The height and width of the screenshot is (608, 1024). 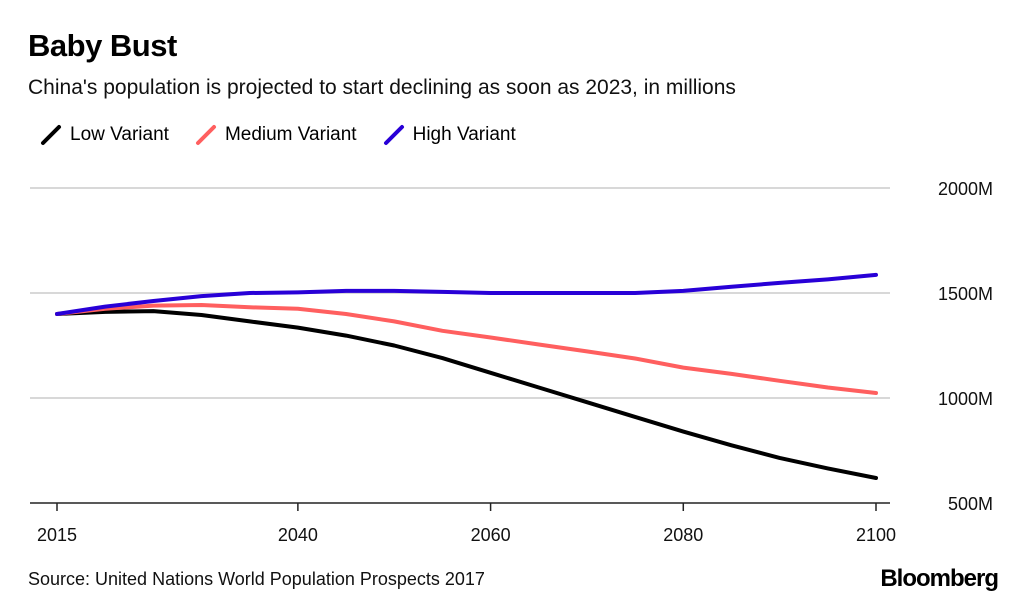 What do you see at coordinates (205, 135) in the screenshot?
I see `legend-swatch-medium-icon` at bounding box center [205, 135].